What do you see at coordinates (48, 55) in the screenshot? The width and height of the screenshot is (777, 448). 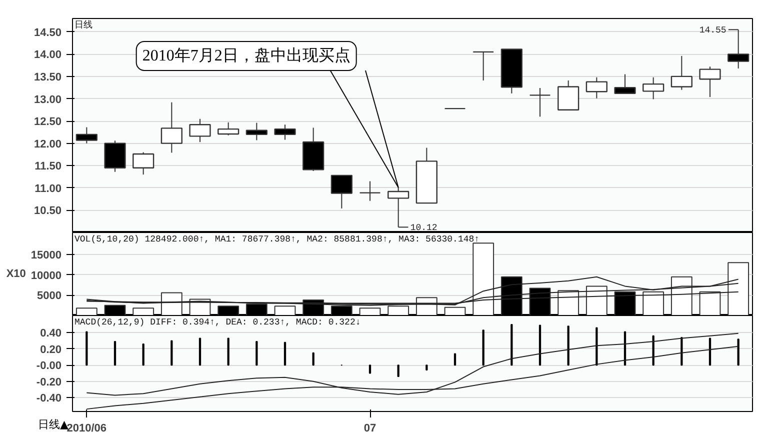 I see `y-tick-label: 14.00` at bounding box center [48, 55].